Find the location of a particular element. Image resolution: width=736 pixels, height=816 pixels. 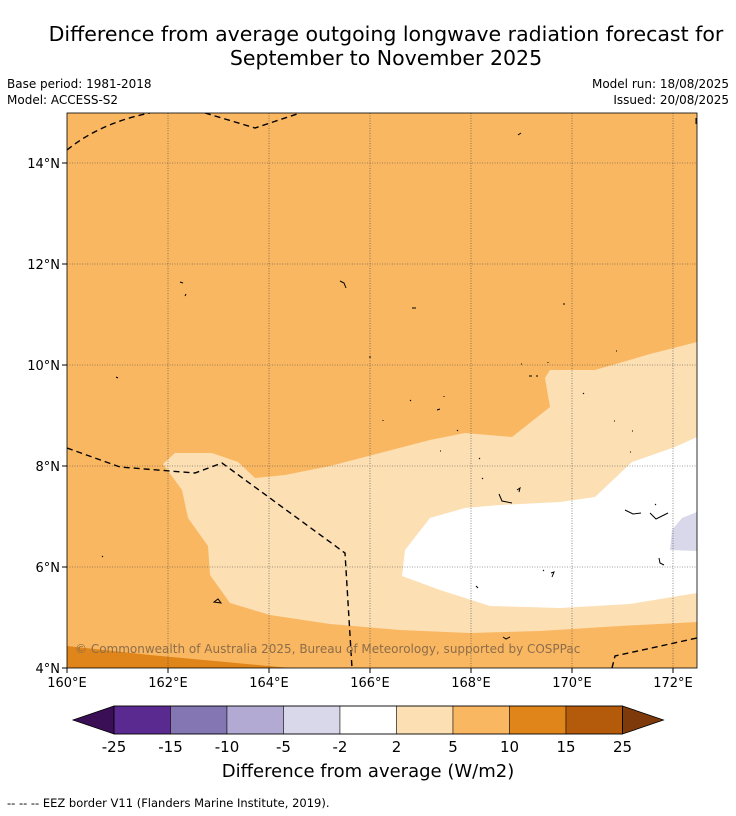

lon-label-164: 164°E is located at coordinates (269, 683).